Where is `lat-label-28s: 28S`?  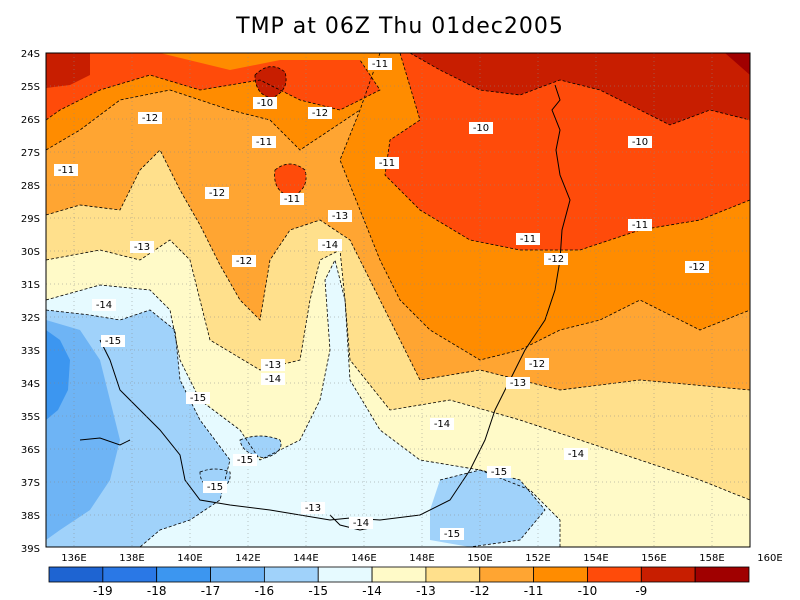 lat-label-28s: 28S is located at coordinates (30, 186).